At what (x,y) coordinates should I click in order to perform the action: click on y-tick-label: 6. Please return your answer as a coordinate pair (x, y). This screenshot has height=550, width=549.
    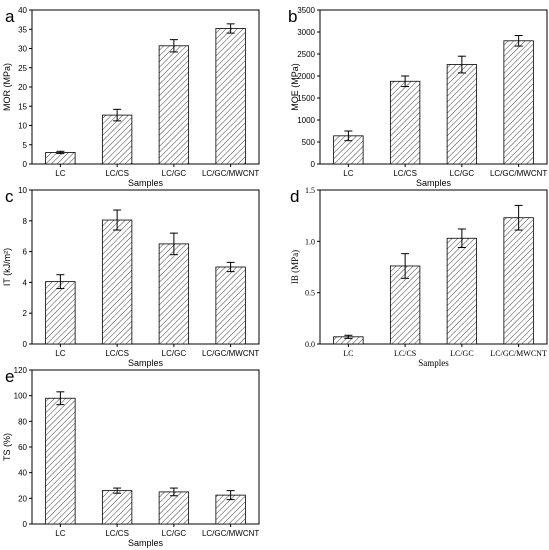
    Looking at the image, I should click on (25, 252).